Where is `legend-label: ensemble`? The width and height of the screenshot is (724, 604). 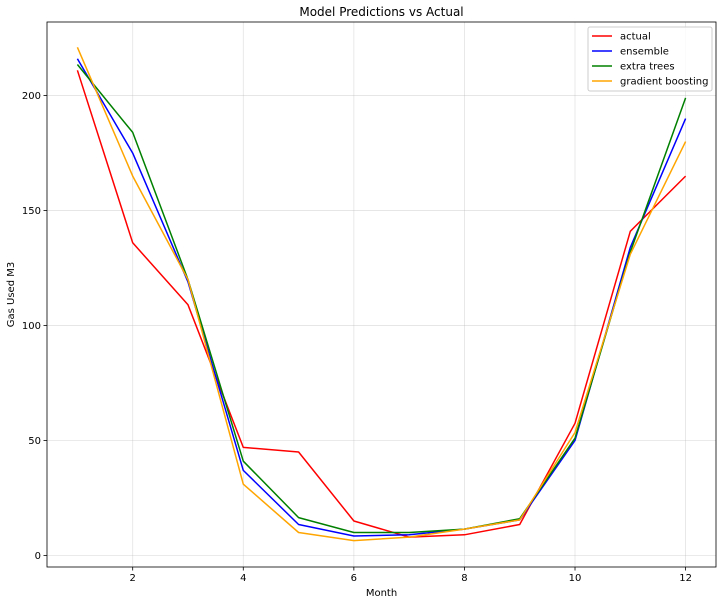
legend-label: ensemble is located at coordinates (644, 52).